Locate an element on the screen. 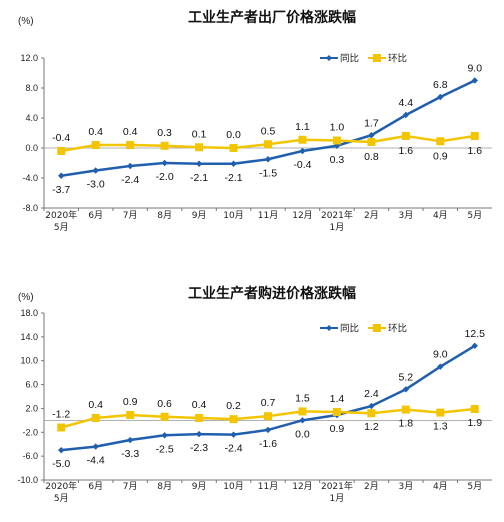 This screenshot has height=522, width=504. y-tick-label: 6.0 is located at coordinates (31, 385).